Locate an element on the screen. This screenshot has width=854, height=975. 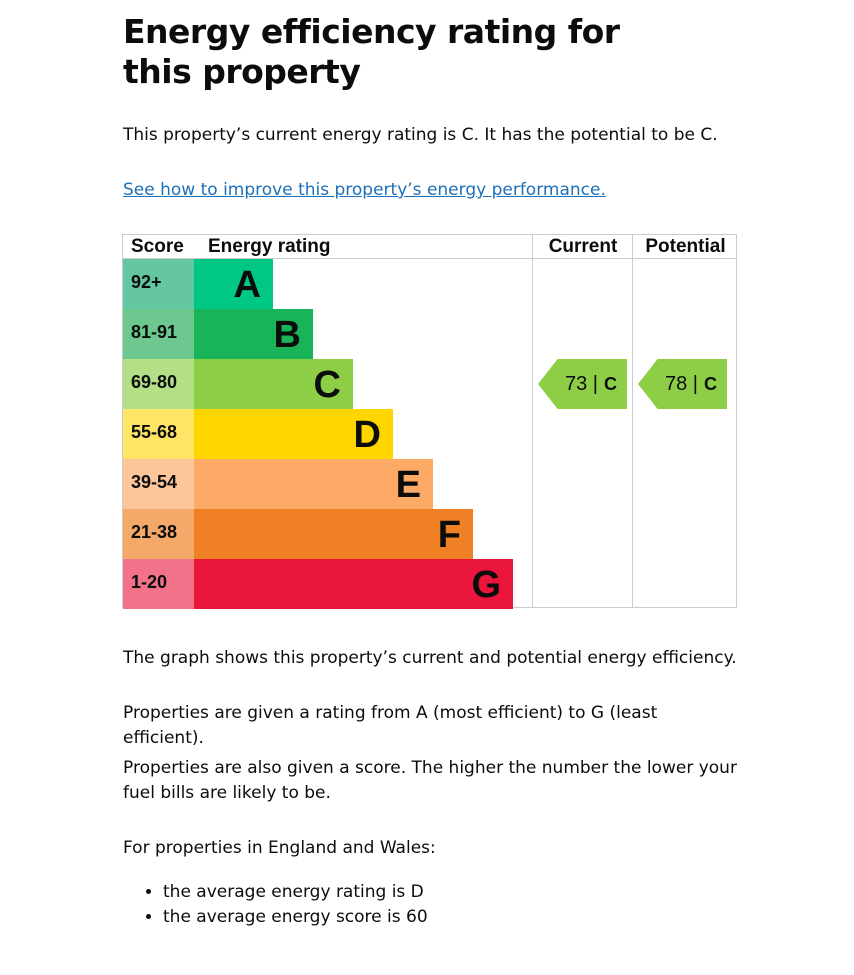
header-potential: Potential is located at coordinates (685, 246).